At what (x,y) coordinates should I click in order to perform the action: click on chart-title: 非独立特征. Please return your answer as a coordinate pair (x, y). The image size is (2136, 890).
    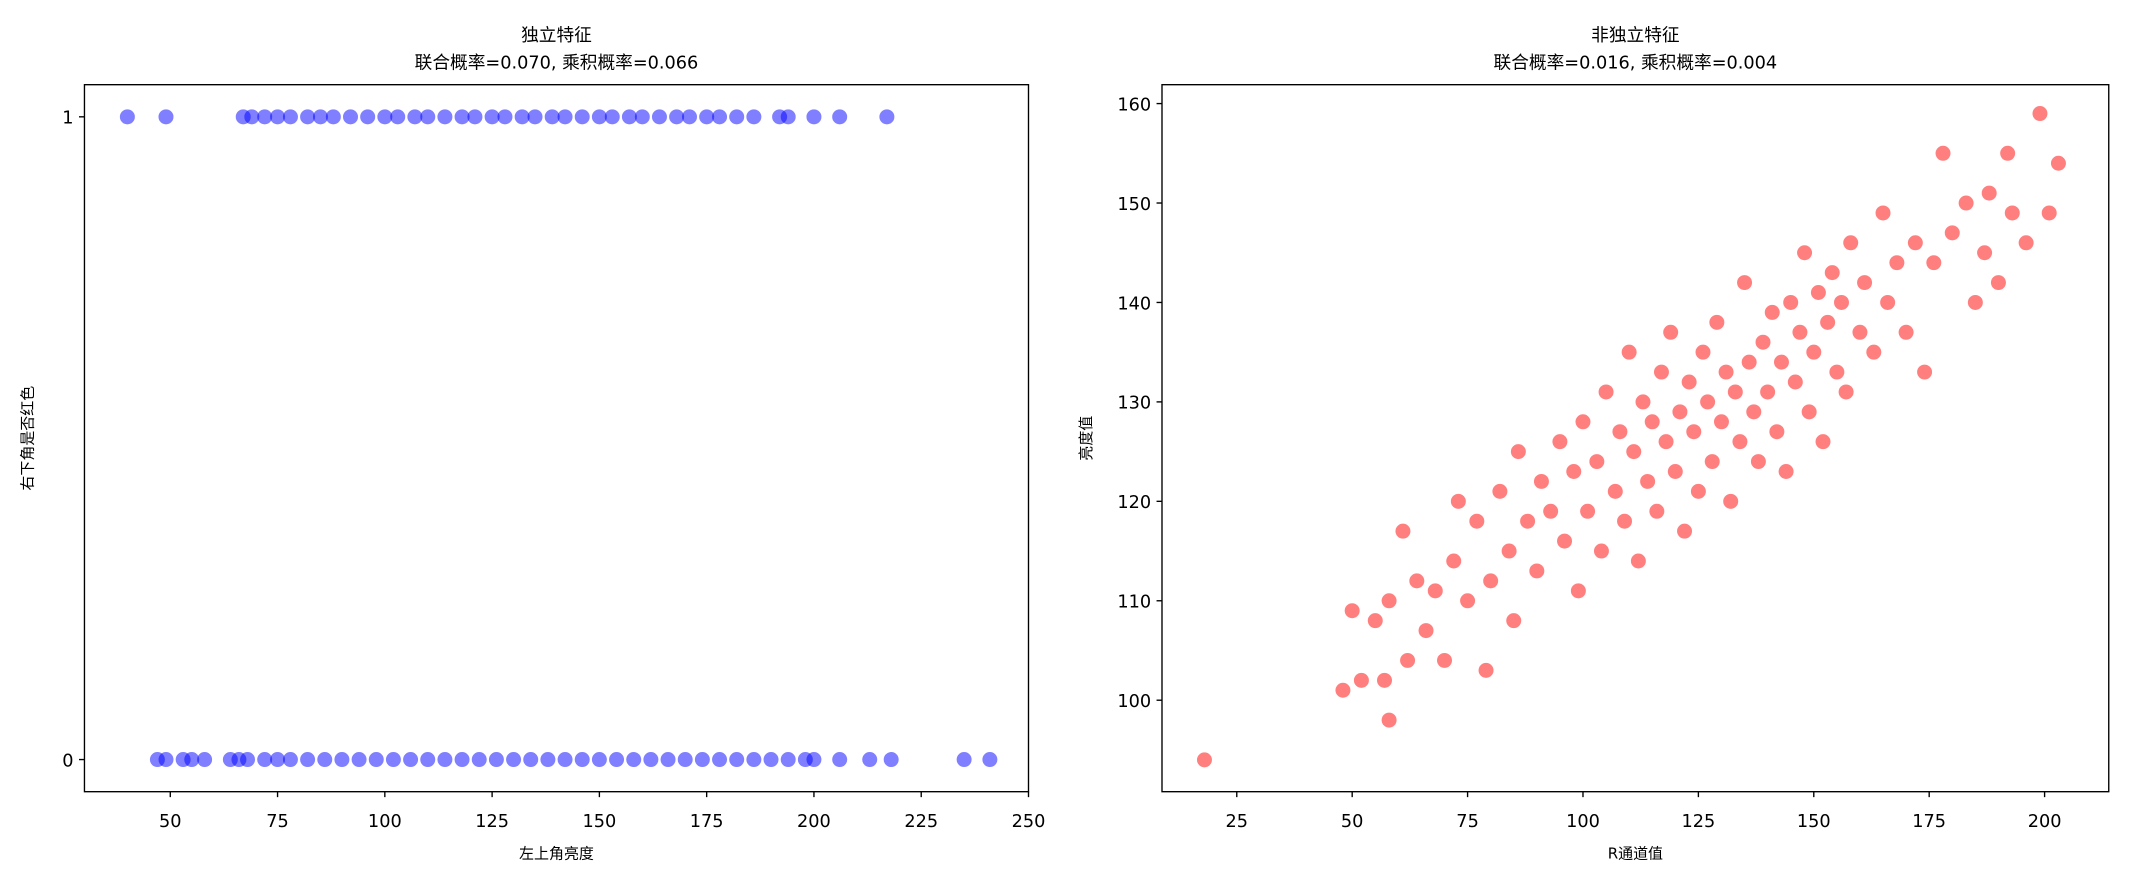
    Looking at the image, I should click on (1635, 35).